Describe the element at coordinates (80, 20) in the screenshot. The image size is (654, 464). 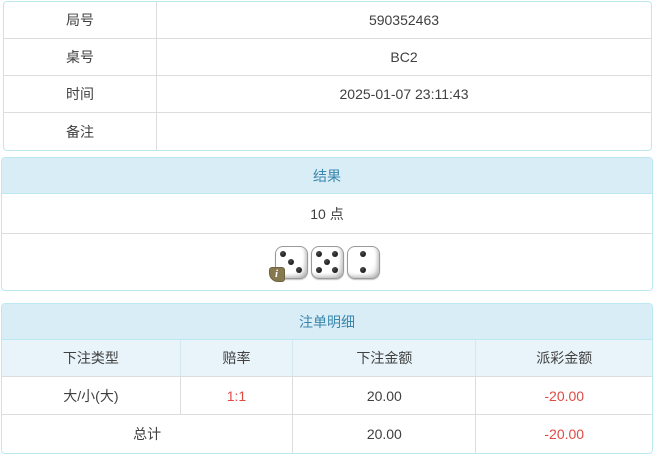
I see `round-id-label: 局号` at that location.